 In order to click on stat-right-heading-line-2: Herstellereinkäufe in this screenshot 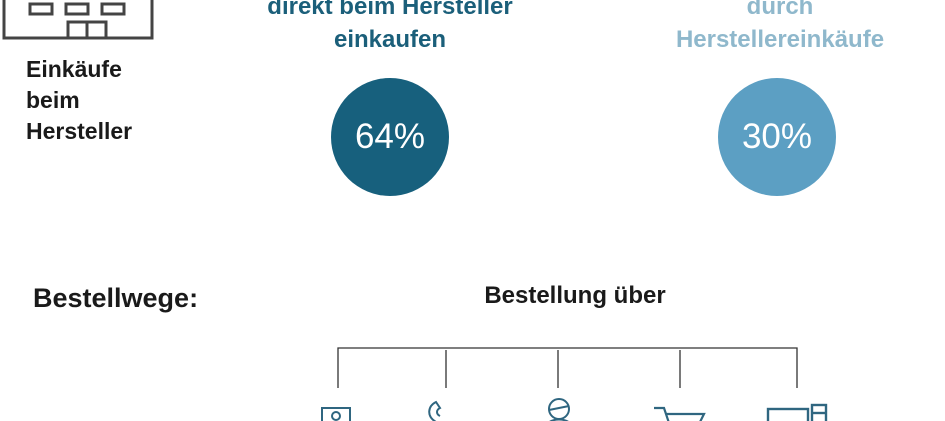, I will do `click(780, 39)`.